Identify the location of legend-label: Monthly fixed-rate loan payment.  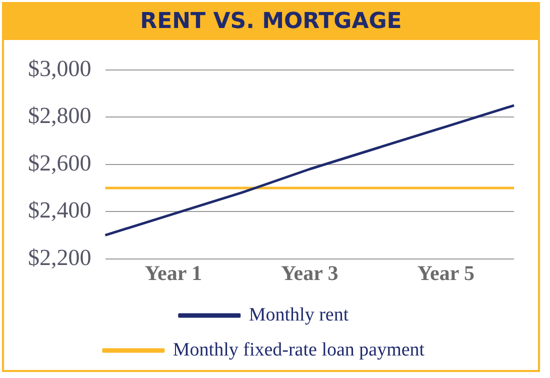
(299, 349).